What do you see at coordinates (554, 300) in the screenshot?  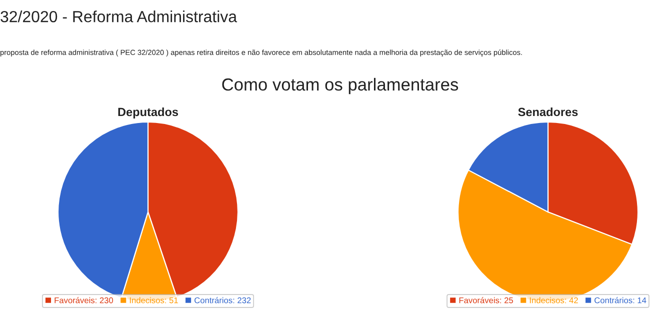 I see `legend-label: Indecisos: 42` at bounding box center [554, 300].